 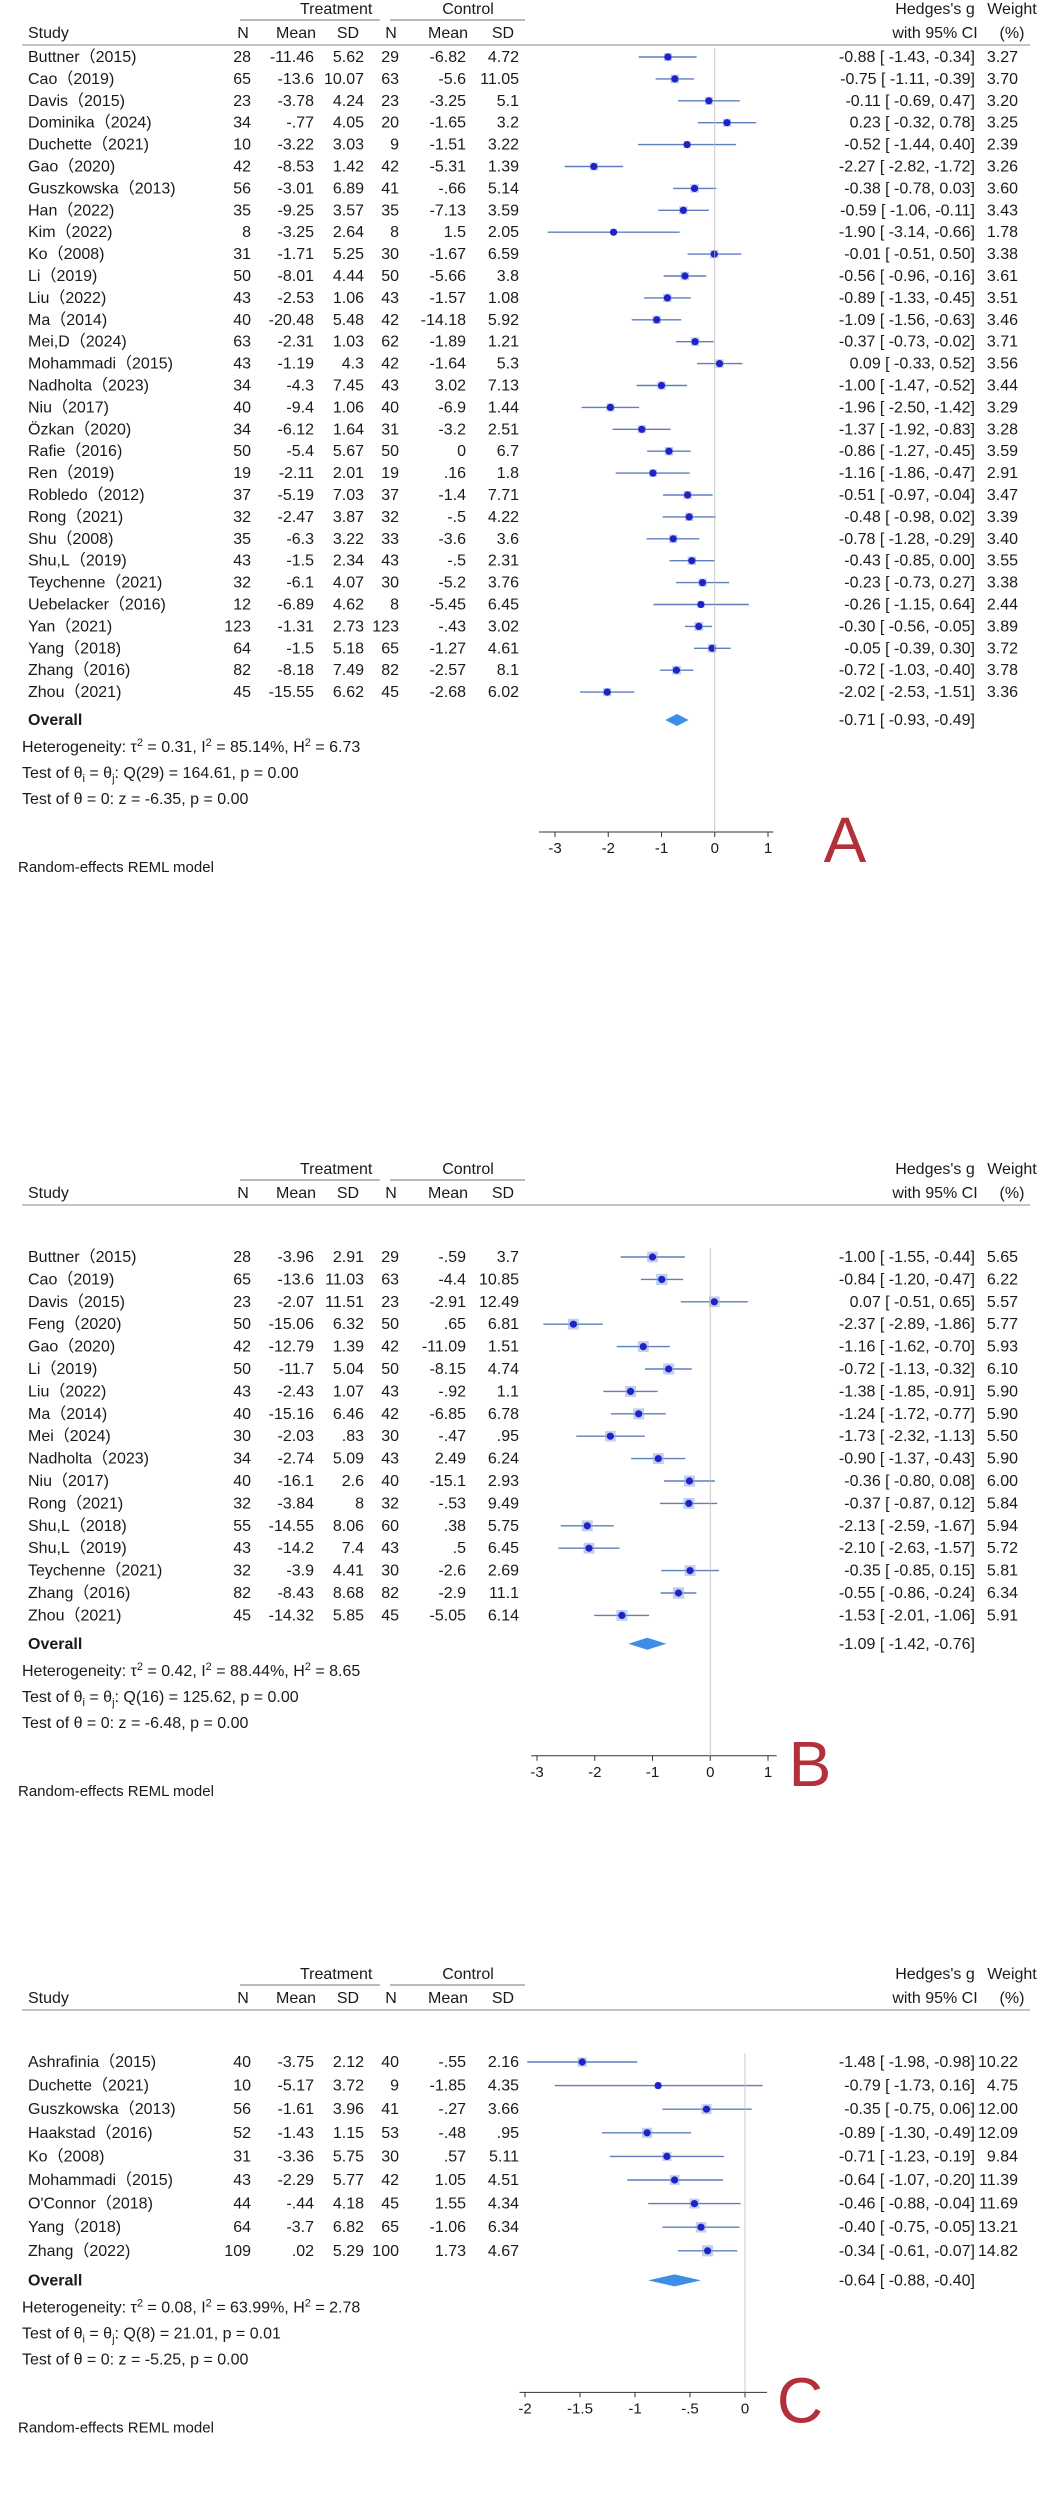 I want to click on treatment-sd: 2.64, so click(x=348, y=232).